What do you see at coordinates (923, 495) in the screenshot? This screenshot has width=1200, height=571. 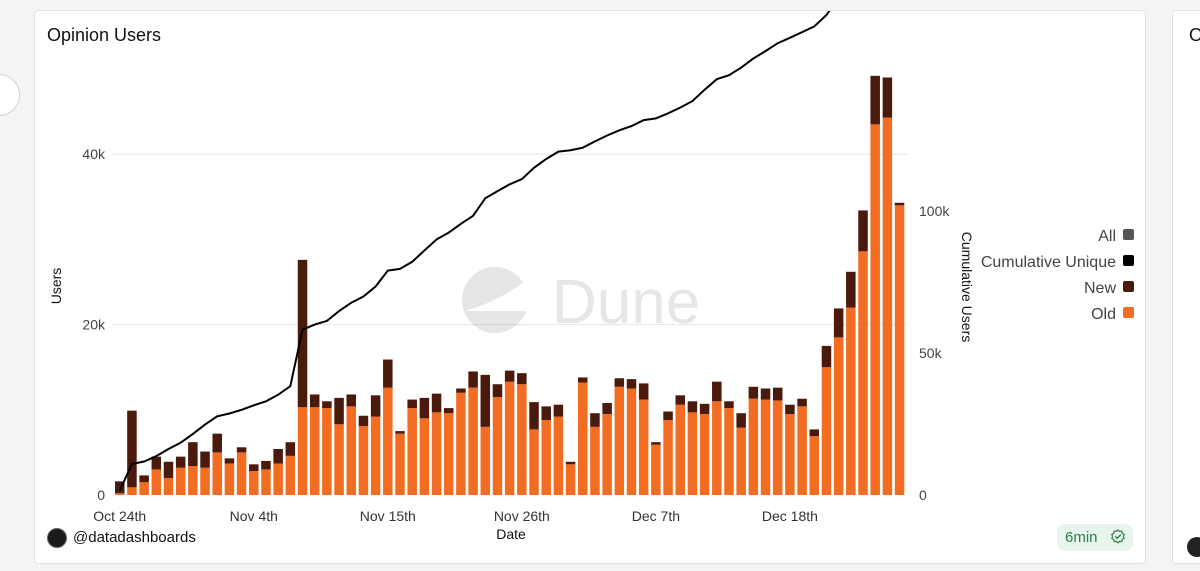 I see `y2-tick-label: 0` at bounding box center [923, 495].